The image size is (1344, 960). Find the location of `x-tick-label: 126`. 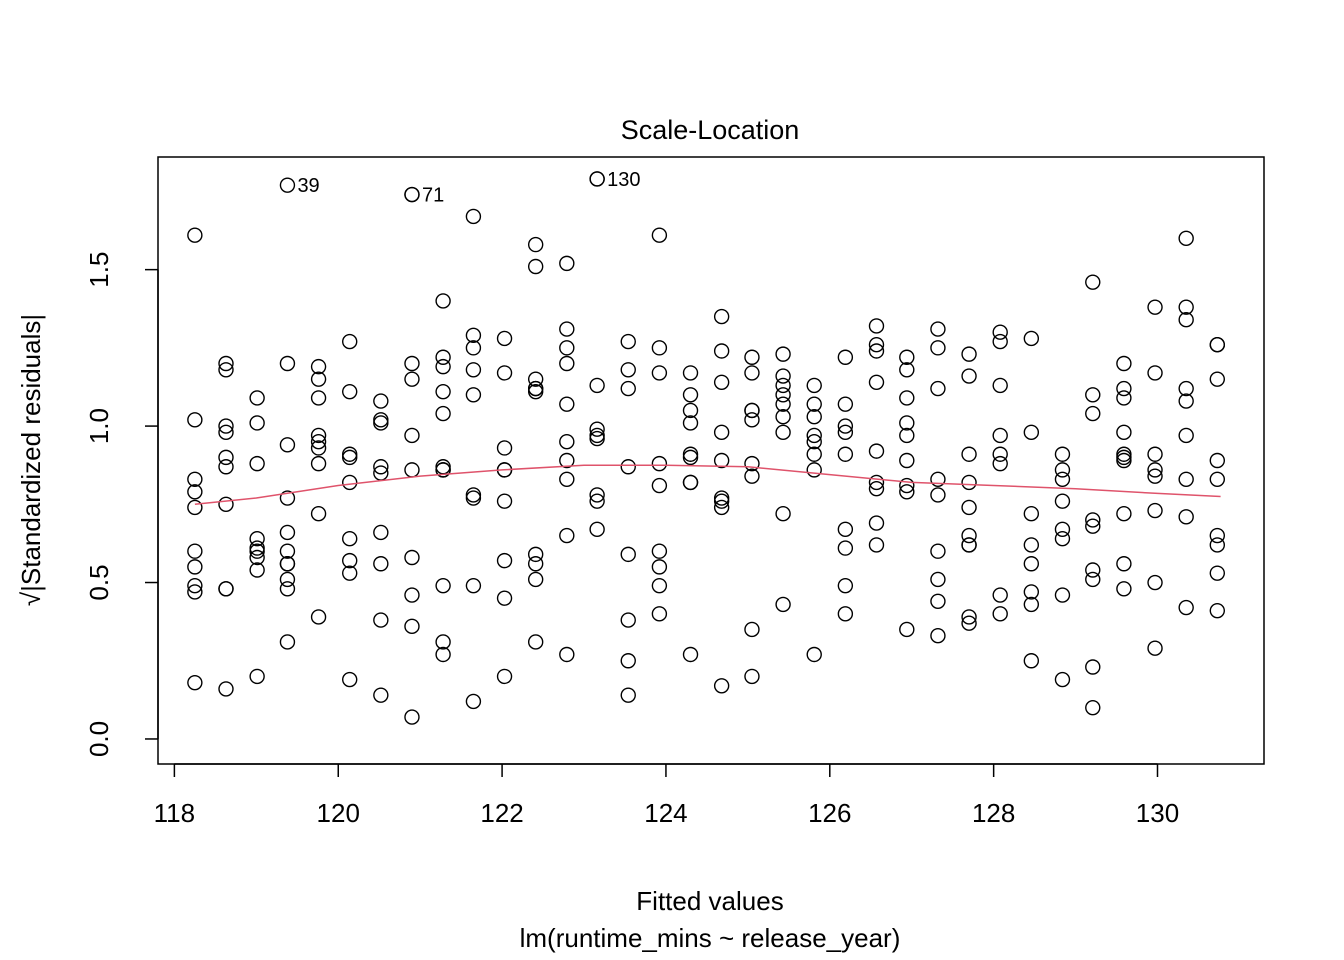

x-tick-label: 126 is located at coordinates (829, 813).